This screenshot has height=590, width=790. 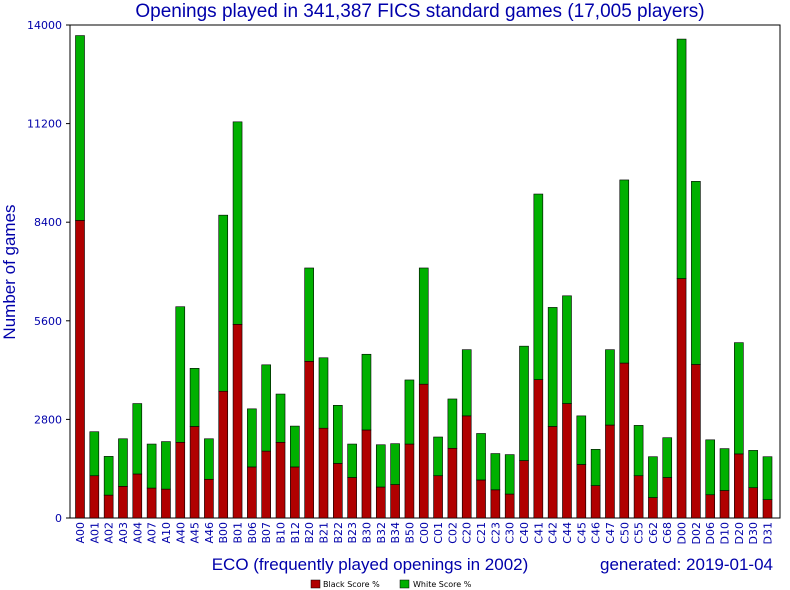 I want to click on x-tick-label: C62, so click(x=653, y=533).